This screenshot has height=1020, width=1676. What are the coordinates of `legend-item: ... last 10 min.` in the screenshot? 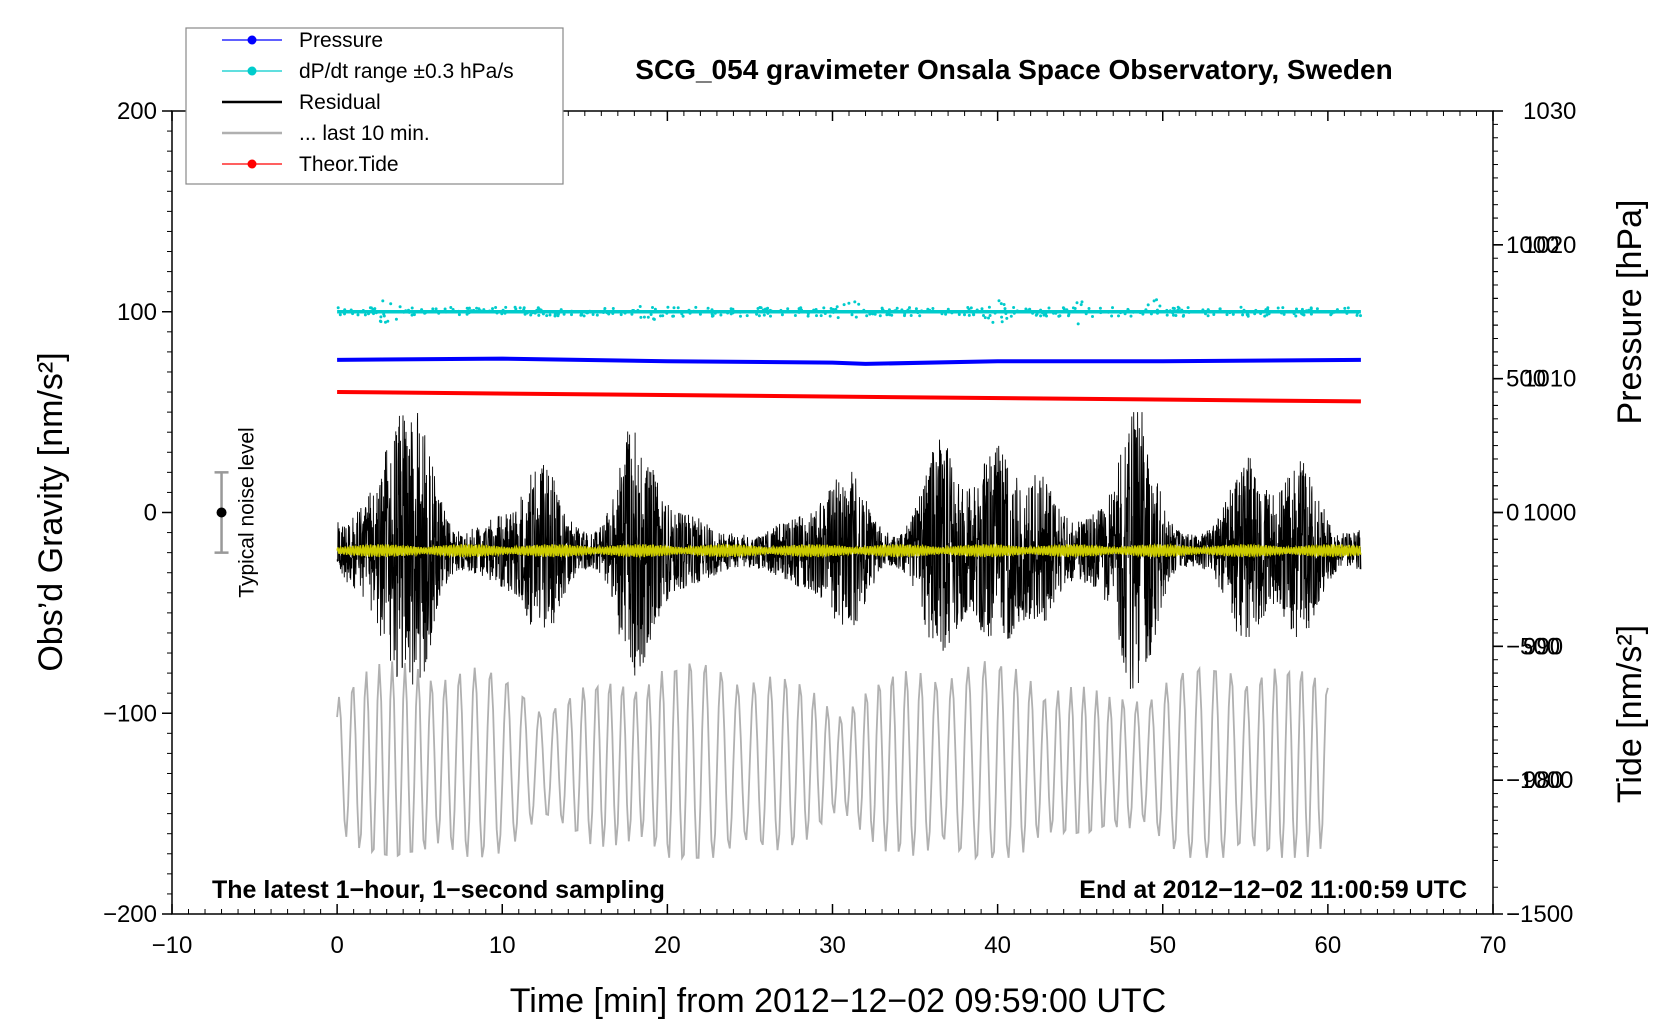 It's located at (326, 133).